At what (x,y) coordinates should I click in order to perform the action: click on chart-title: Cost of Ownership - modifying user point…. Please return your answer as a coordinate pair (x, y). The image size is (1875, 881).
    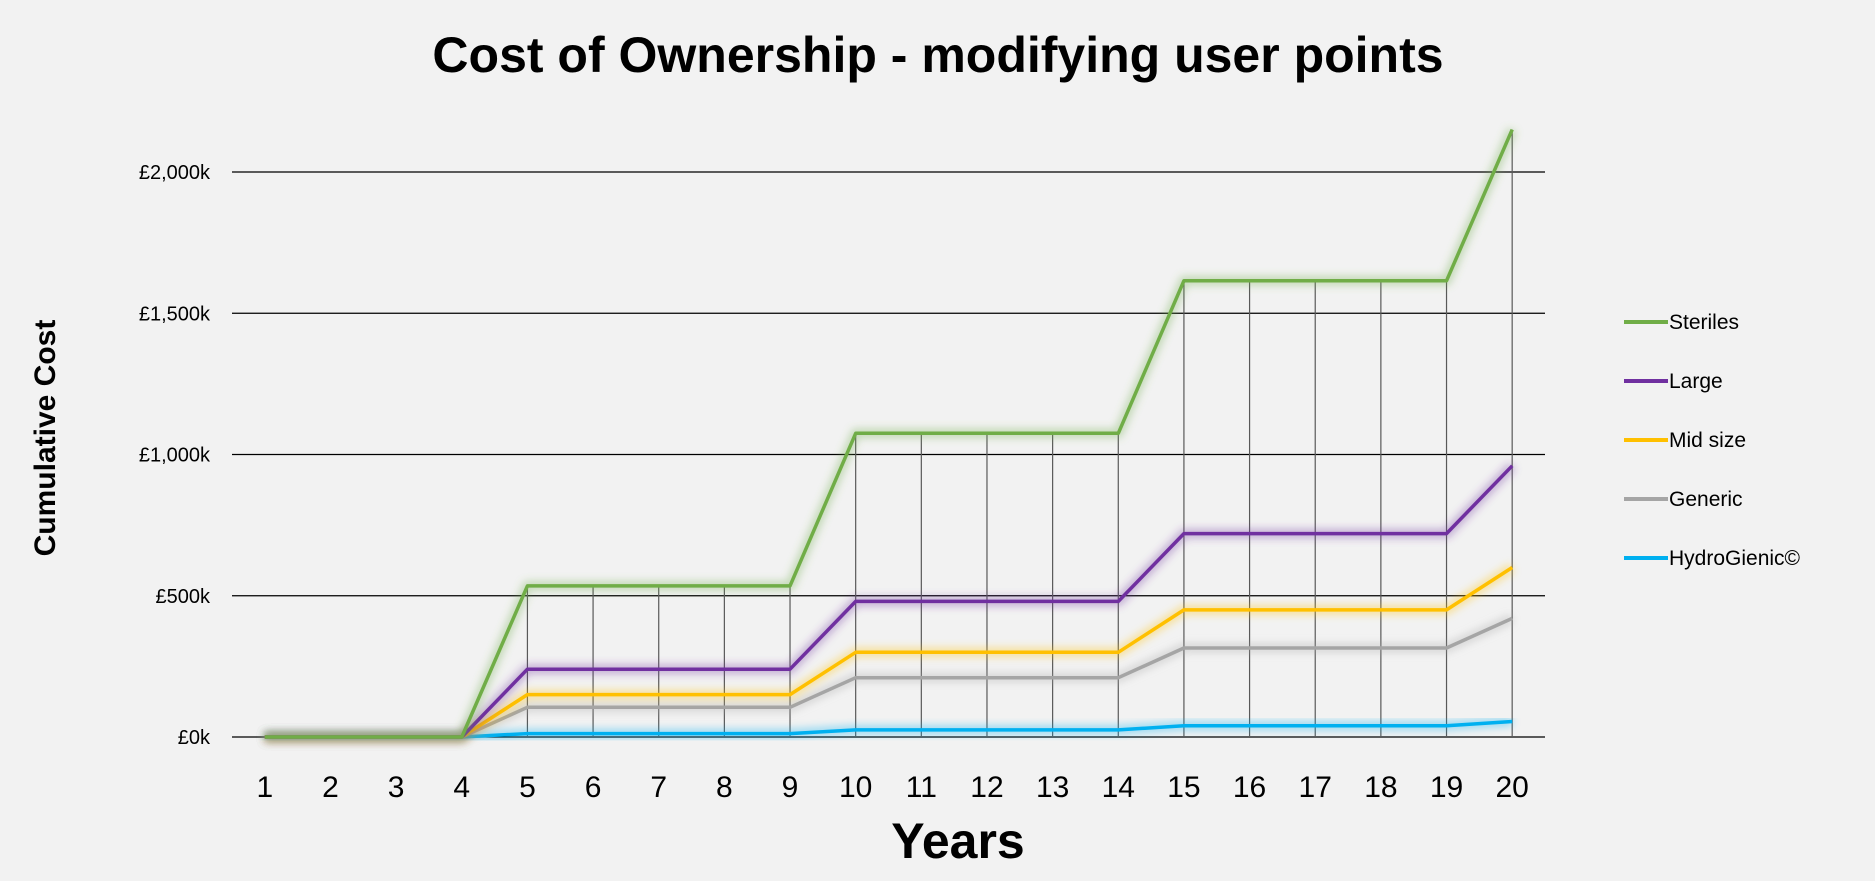
    Looking at the image, I should click on (937, 55).